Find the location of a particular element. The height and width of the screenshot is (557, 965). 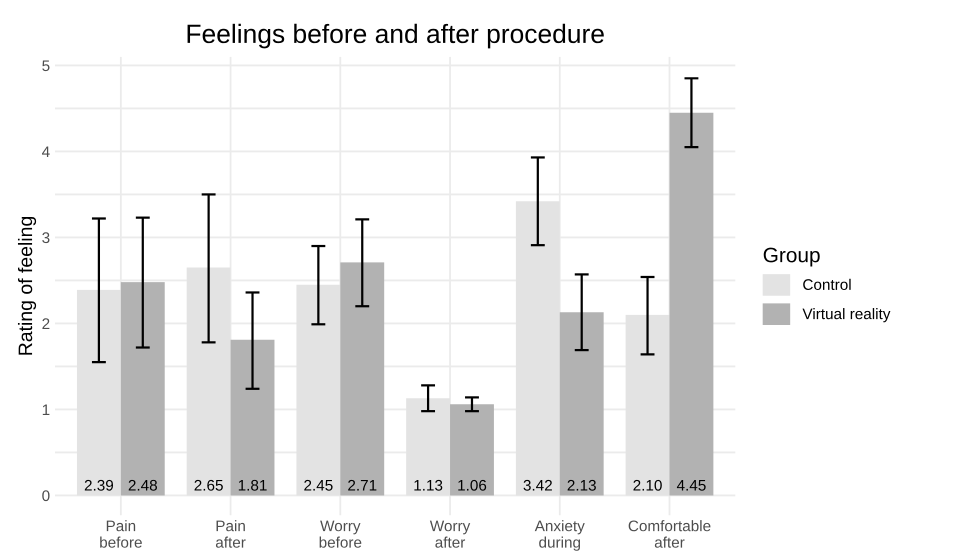

x-tick-label: Comfortable after is located at coordinates (669, 534).